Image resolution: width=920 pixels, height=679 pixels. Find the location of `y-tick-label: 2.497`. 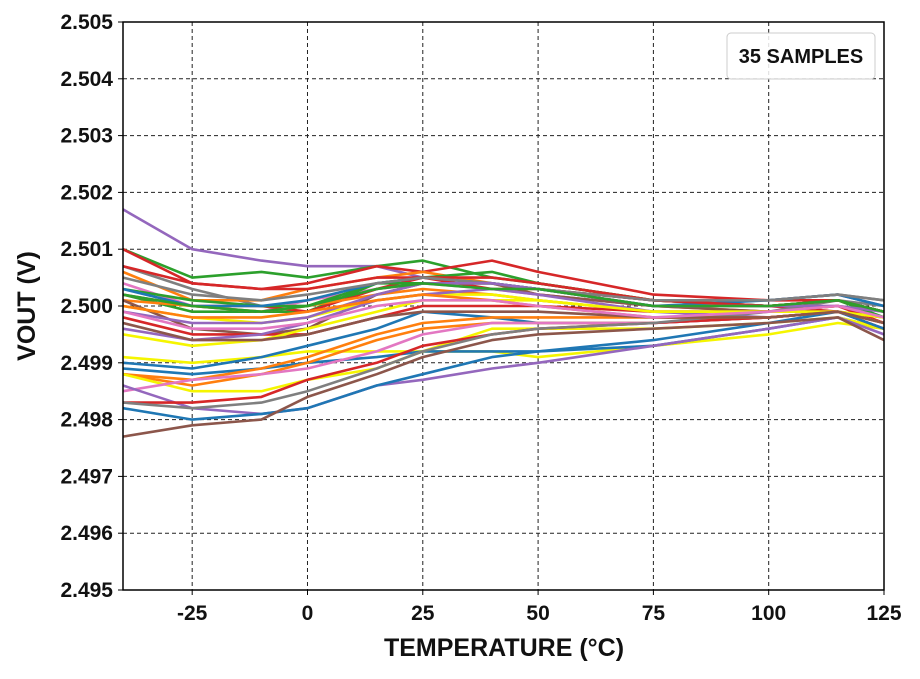

y-tick-label: 2.497 is located at coordinates (86, 476).